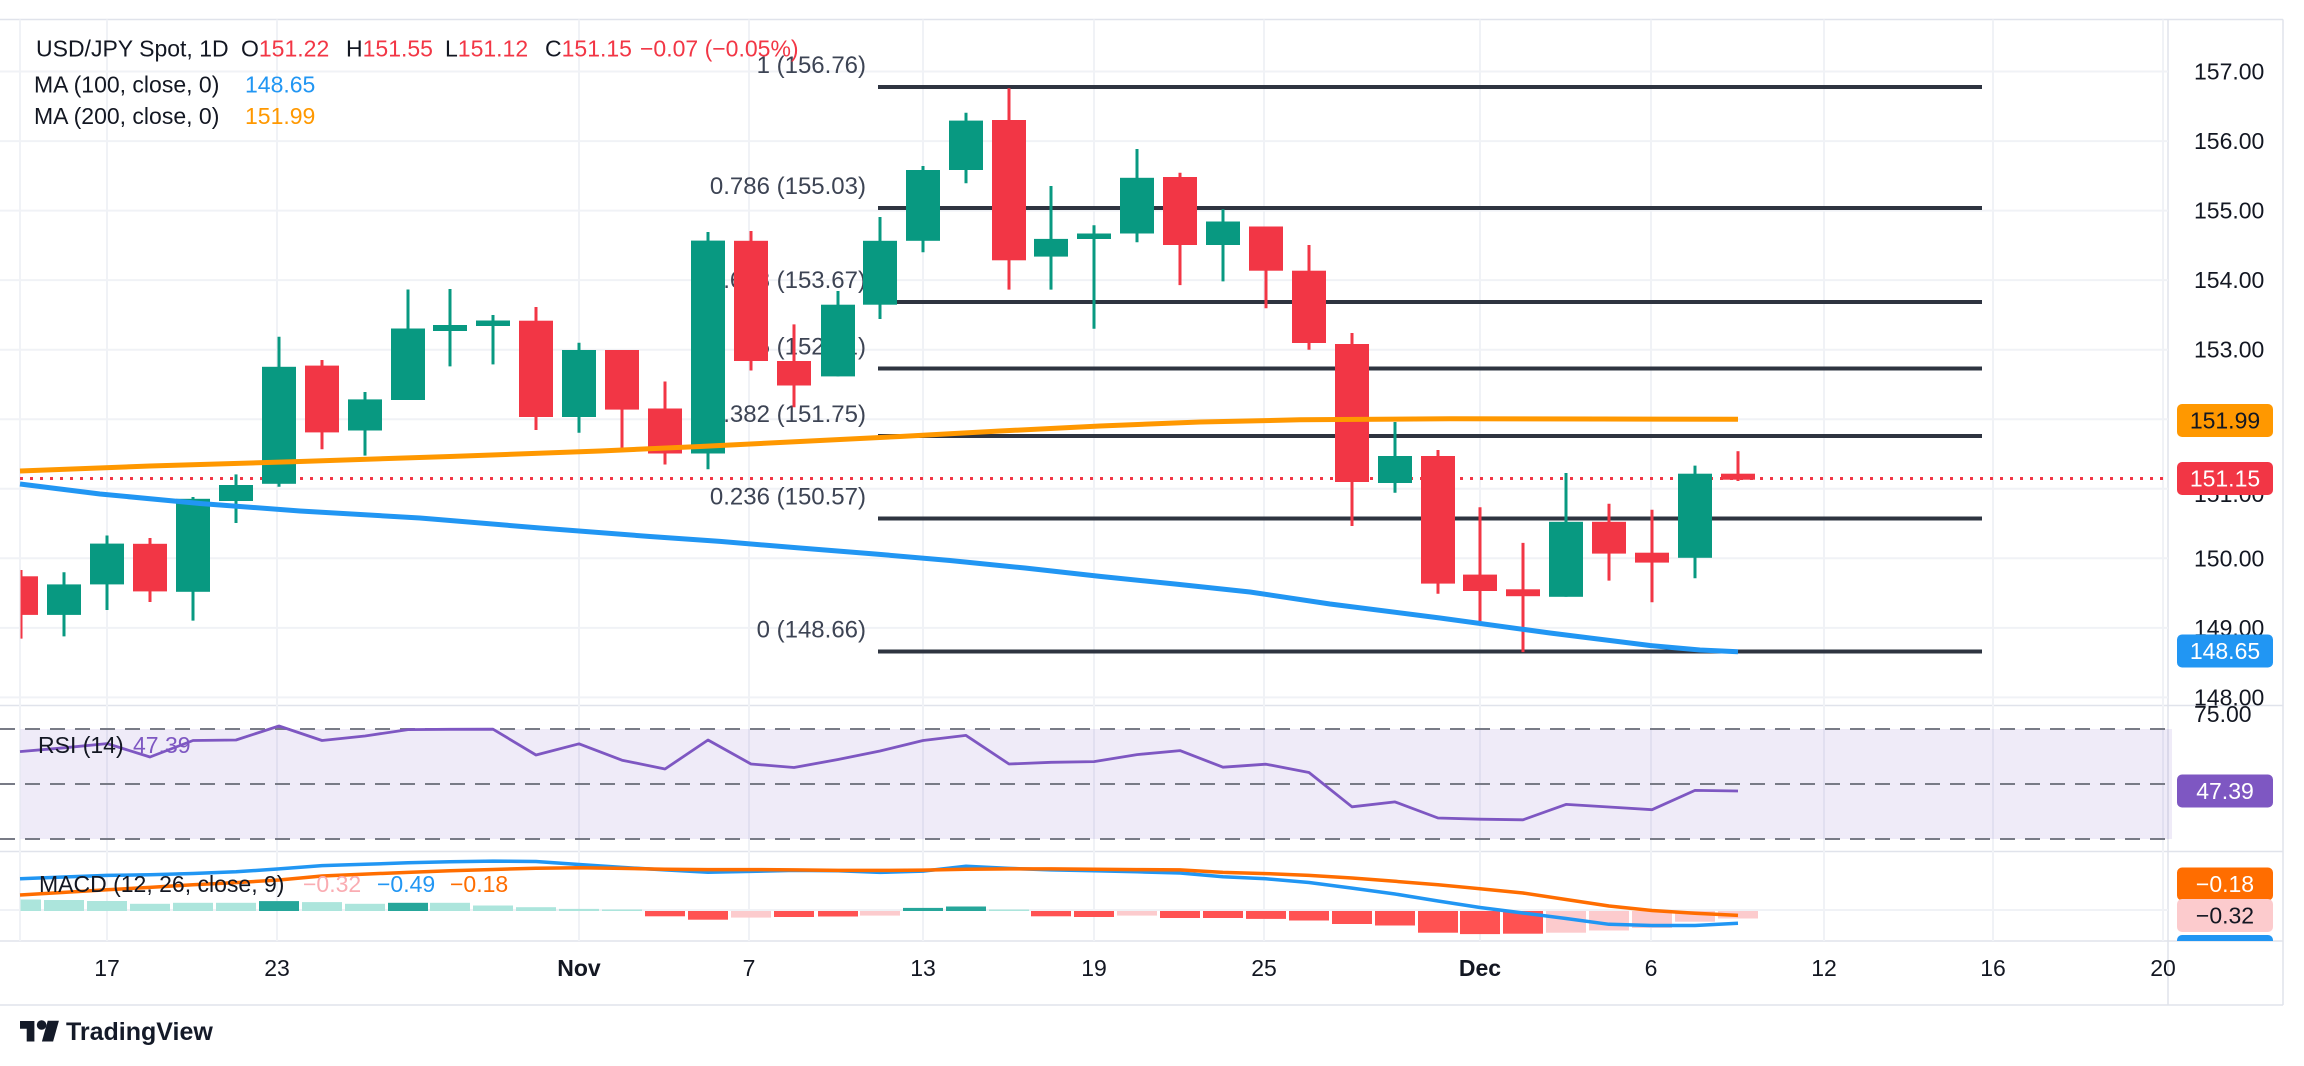 The image size is (2304, 1066). What do you see at coordinates (126, 116) in the screenshot?
I see `svg-text: MA (200, close, 0)` at bounding box center [126, 116].